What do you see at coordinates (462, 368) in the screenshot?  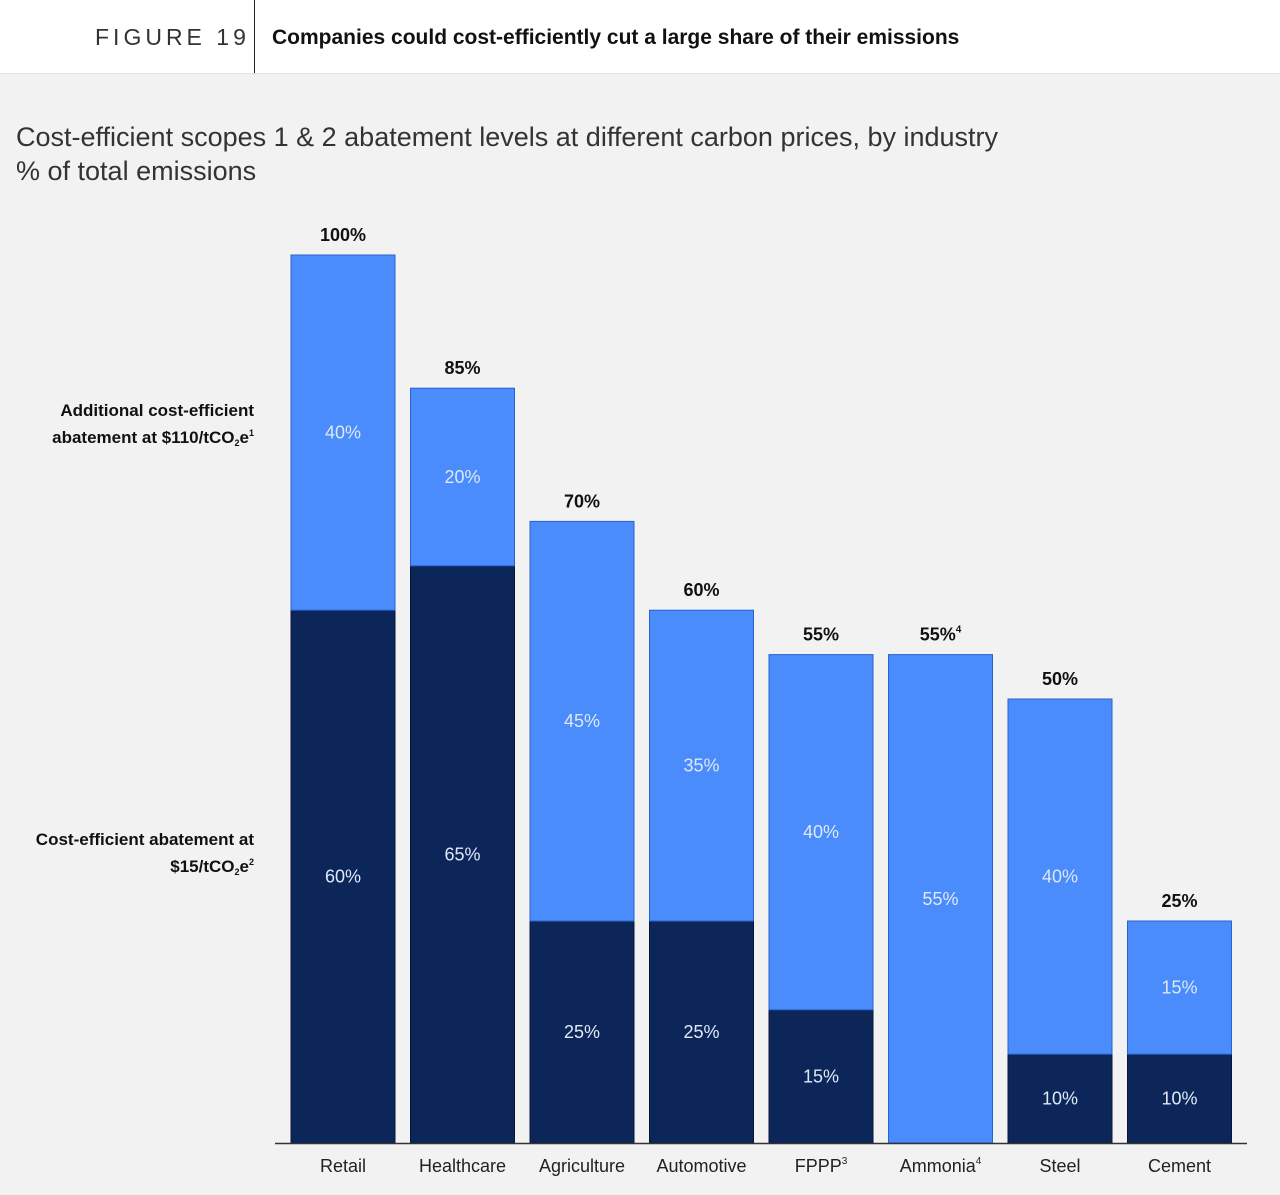 I see `total-label-healthcare: 85%` at bounding box center [462, 368].